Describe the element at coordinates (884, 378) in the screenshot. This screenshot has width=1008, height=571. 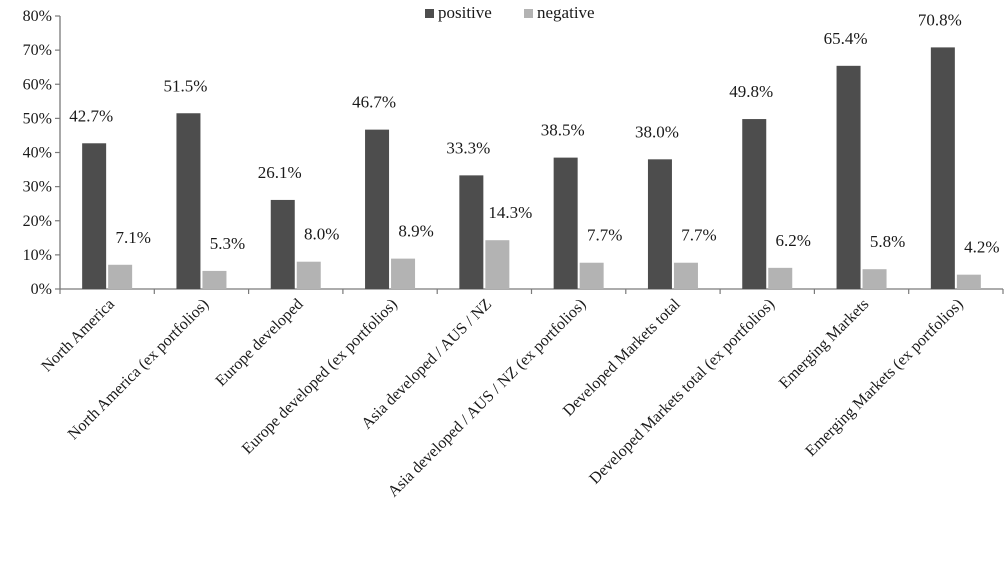
I see `x-tick-label: Emerging Markets (ex portfolios)` at that location.